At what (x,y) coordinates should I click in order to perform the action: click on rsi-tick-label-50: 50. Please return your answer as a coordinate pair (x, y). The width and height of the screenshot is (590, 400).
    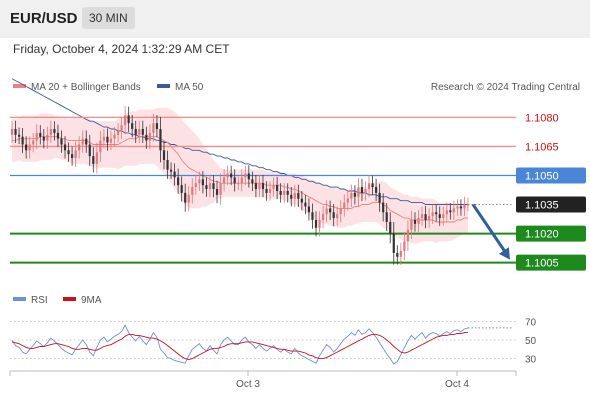
    Looking at the image, I should click on (531, 341).